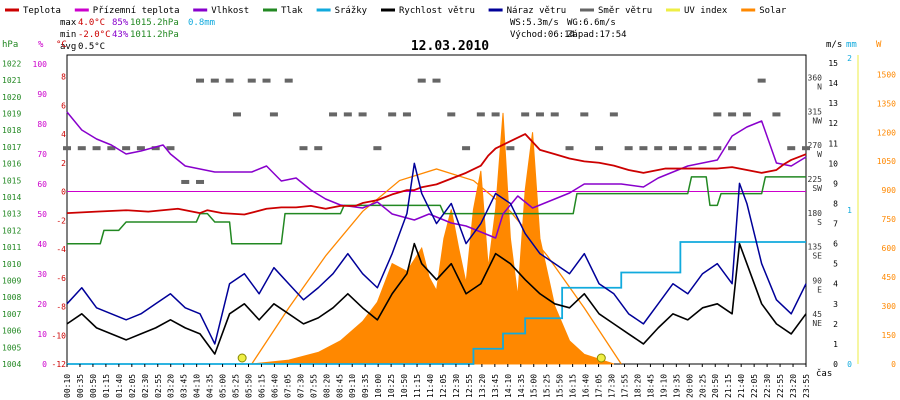 The width and height of the screenshot is (900, 400). Describe the element at coordinates (154, 35) in the screenshot. I see `stats-min-press: 1011.2hPa` at that location.